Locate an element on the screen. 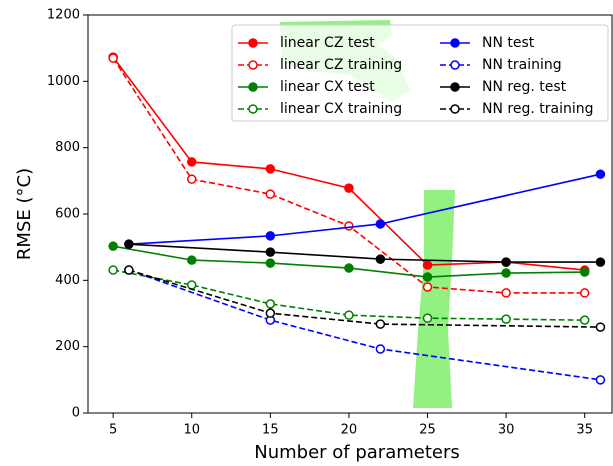 The height and width of the screenshot is (466, 613). legend-label: NN test is located at coordinates (508, 43).